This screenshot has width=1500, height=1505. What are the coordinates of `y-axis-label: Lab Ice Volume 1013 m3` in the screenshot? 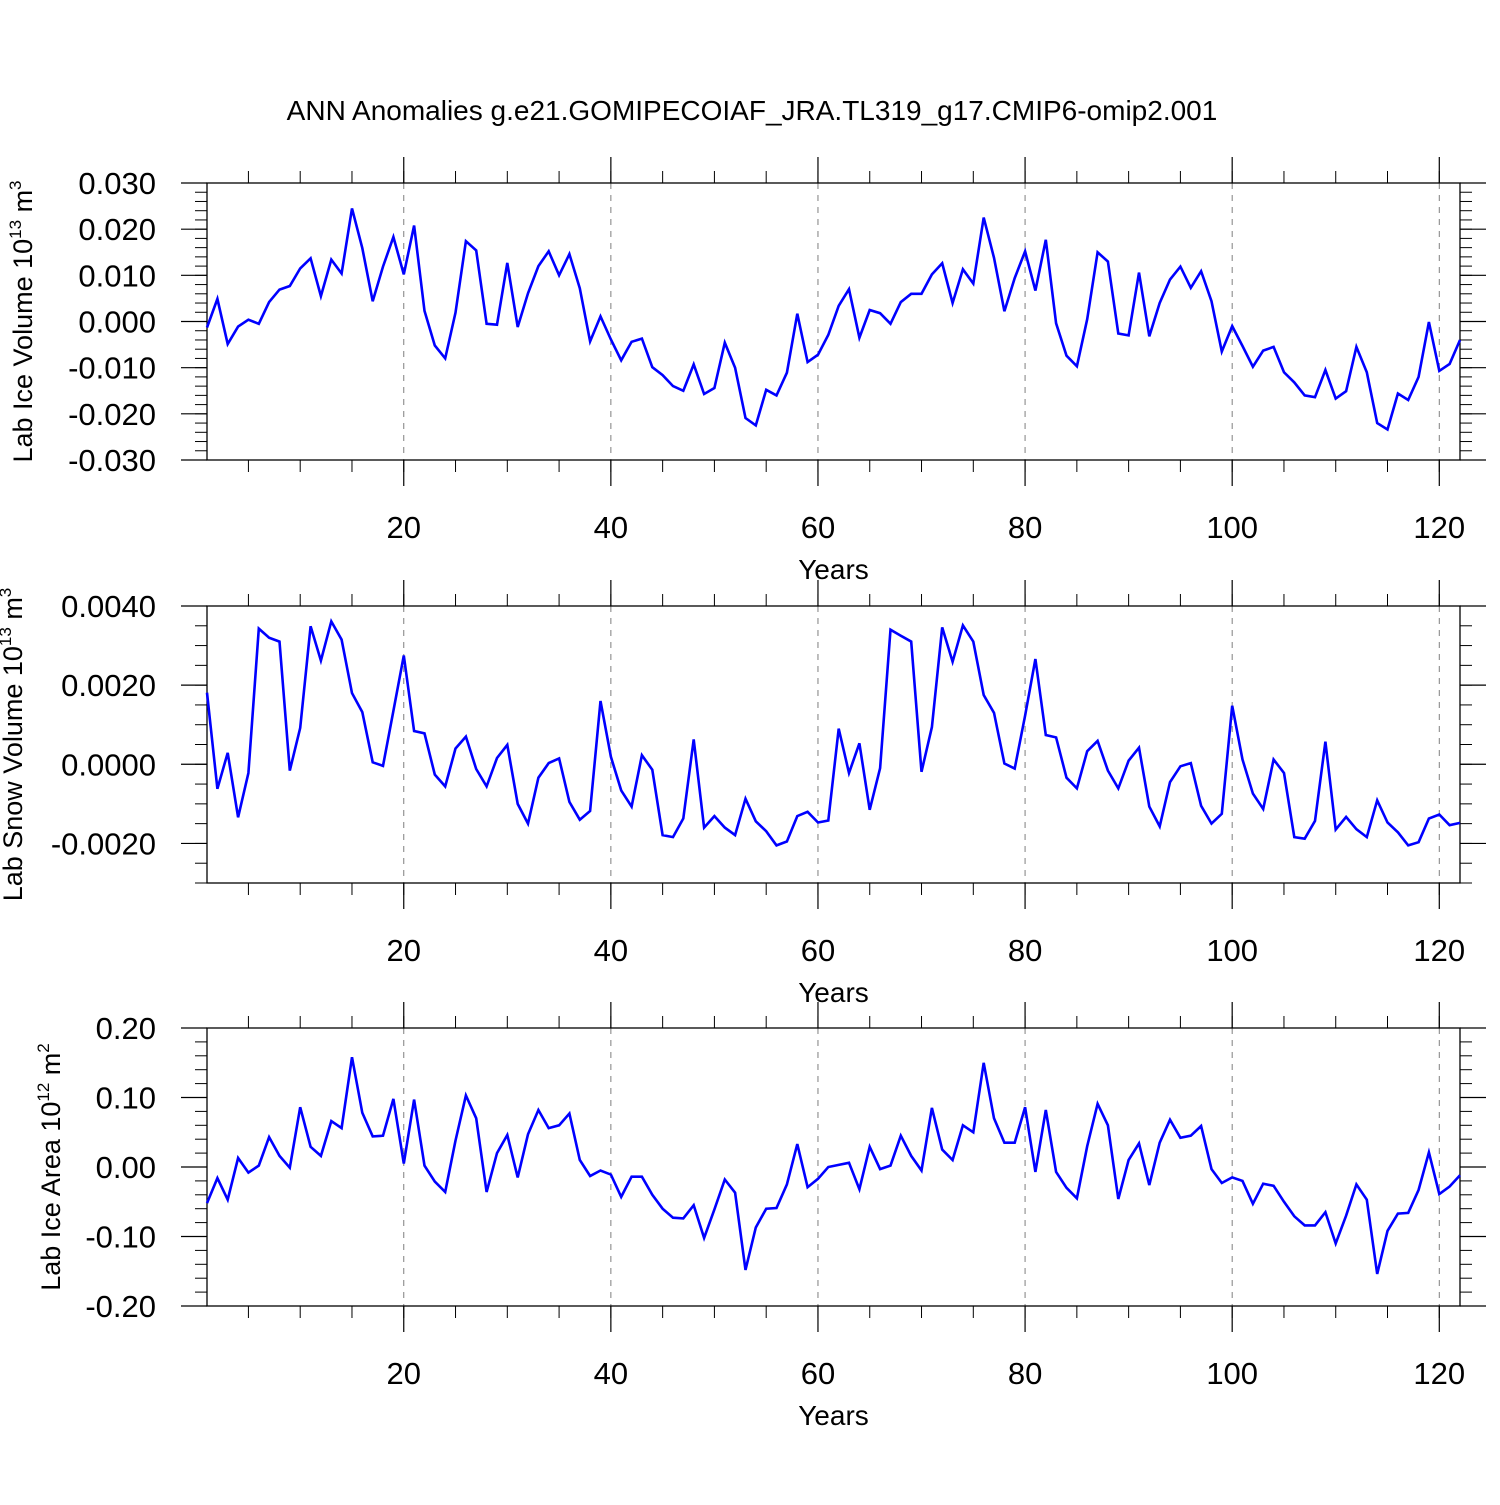 It's located at (22, 321).